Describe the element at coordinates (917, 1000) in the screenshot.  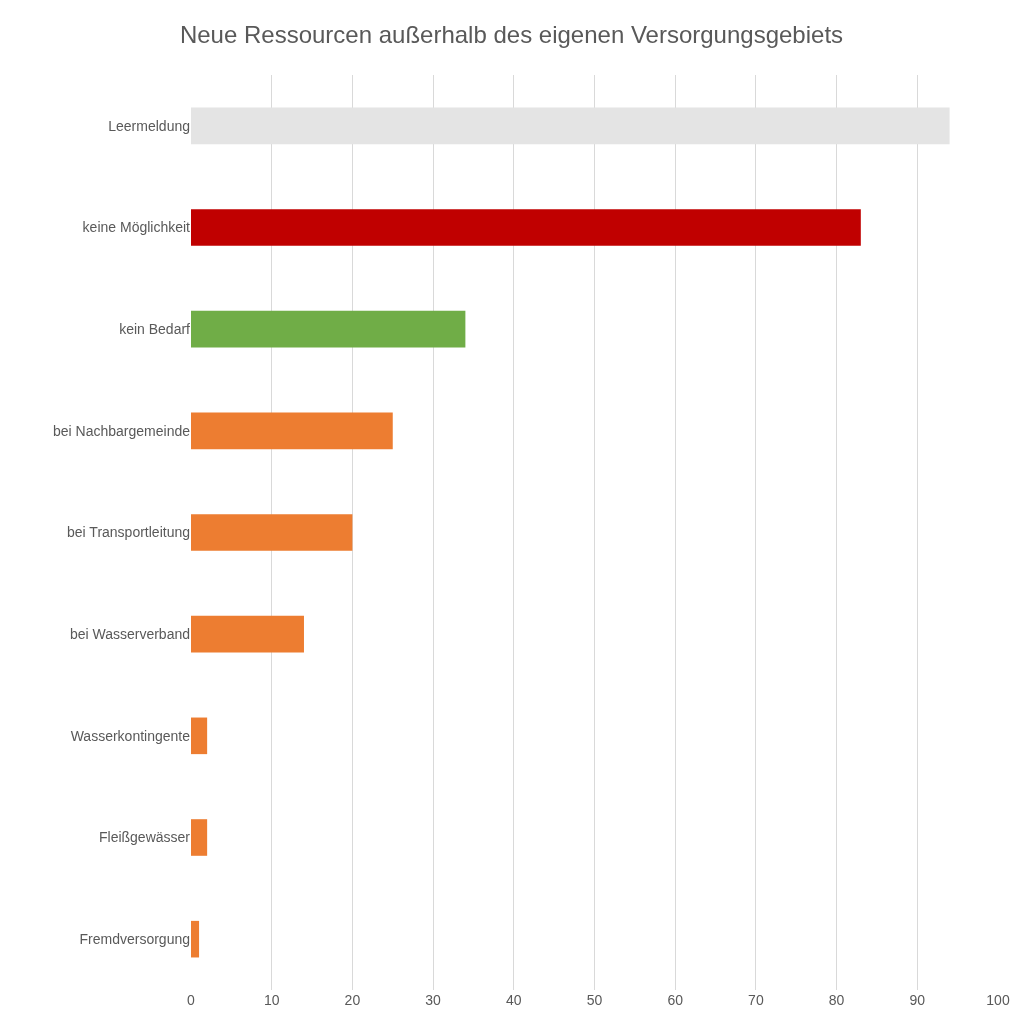
I see `x-tick-label: 90` at that location.